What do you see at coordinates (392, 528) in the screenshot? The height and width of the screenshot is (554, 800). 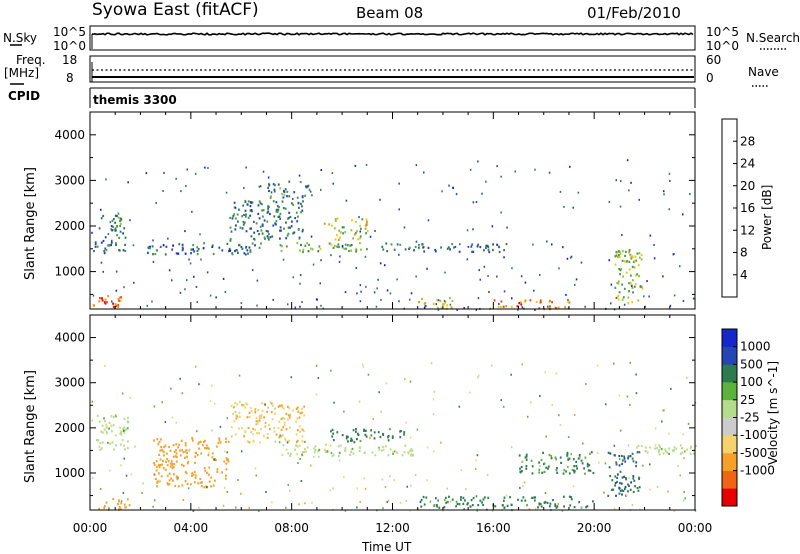 I see `x-tick-label: 12:00` at bounding box center [392, 528].